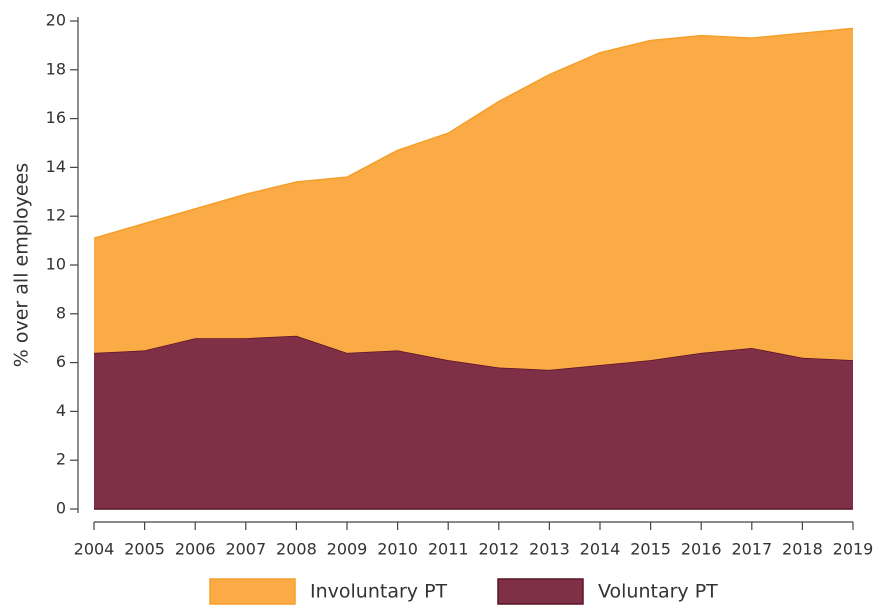 This screenshot has height=609, width=875. I want to click on x-tick-label: 2013, so click(549, 549).